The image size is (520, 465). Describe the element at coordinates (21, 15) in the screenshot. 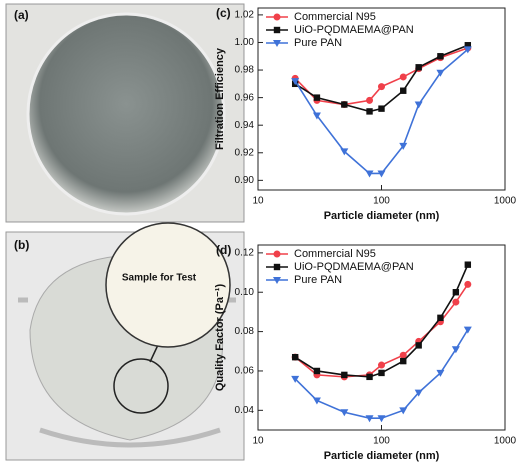

I see `panel-label: (a)` at that location.